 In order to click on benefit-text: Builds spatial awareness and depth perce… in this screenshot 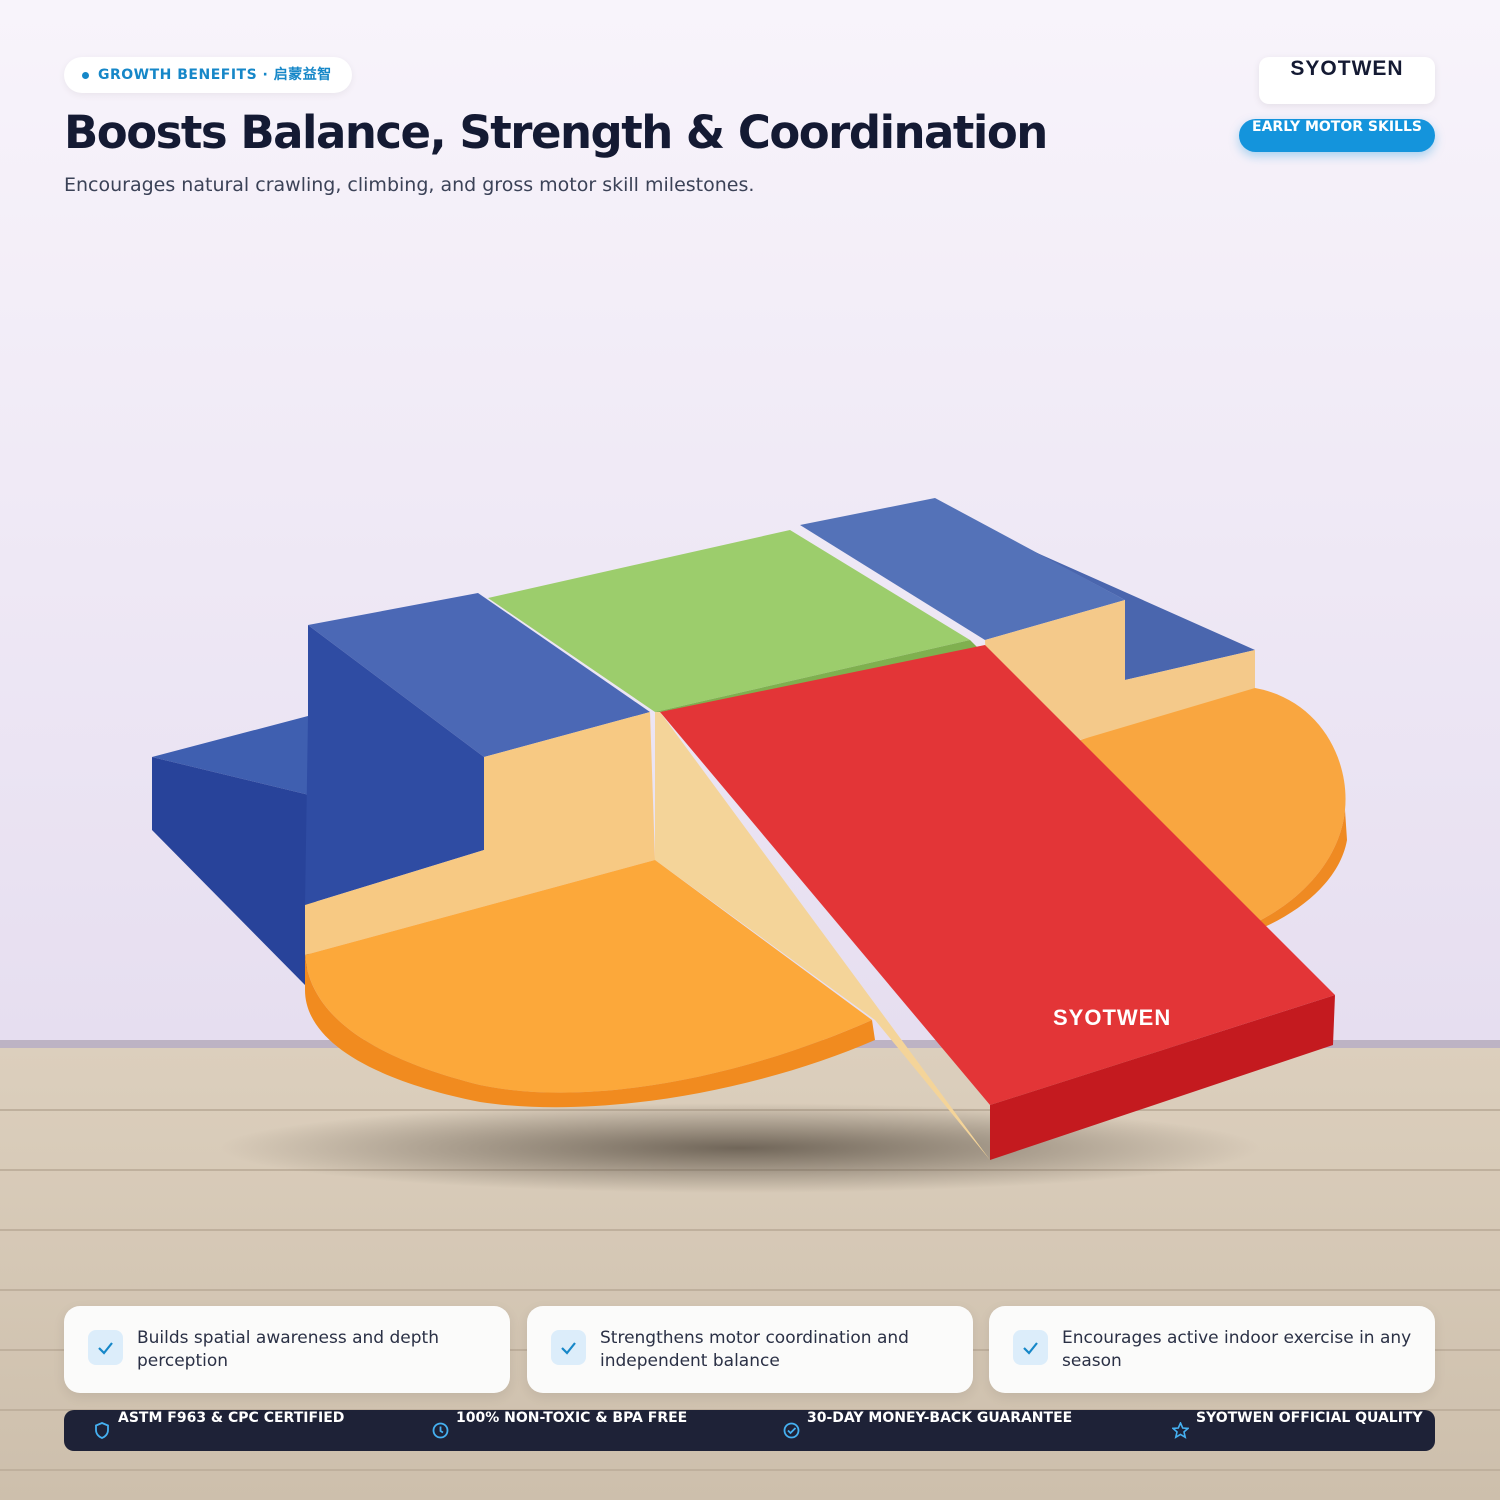, I will do `click(288, 1349)`.